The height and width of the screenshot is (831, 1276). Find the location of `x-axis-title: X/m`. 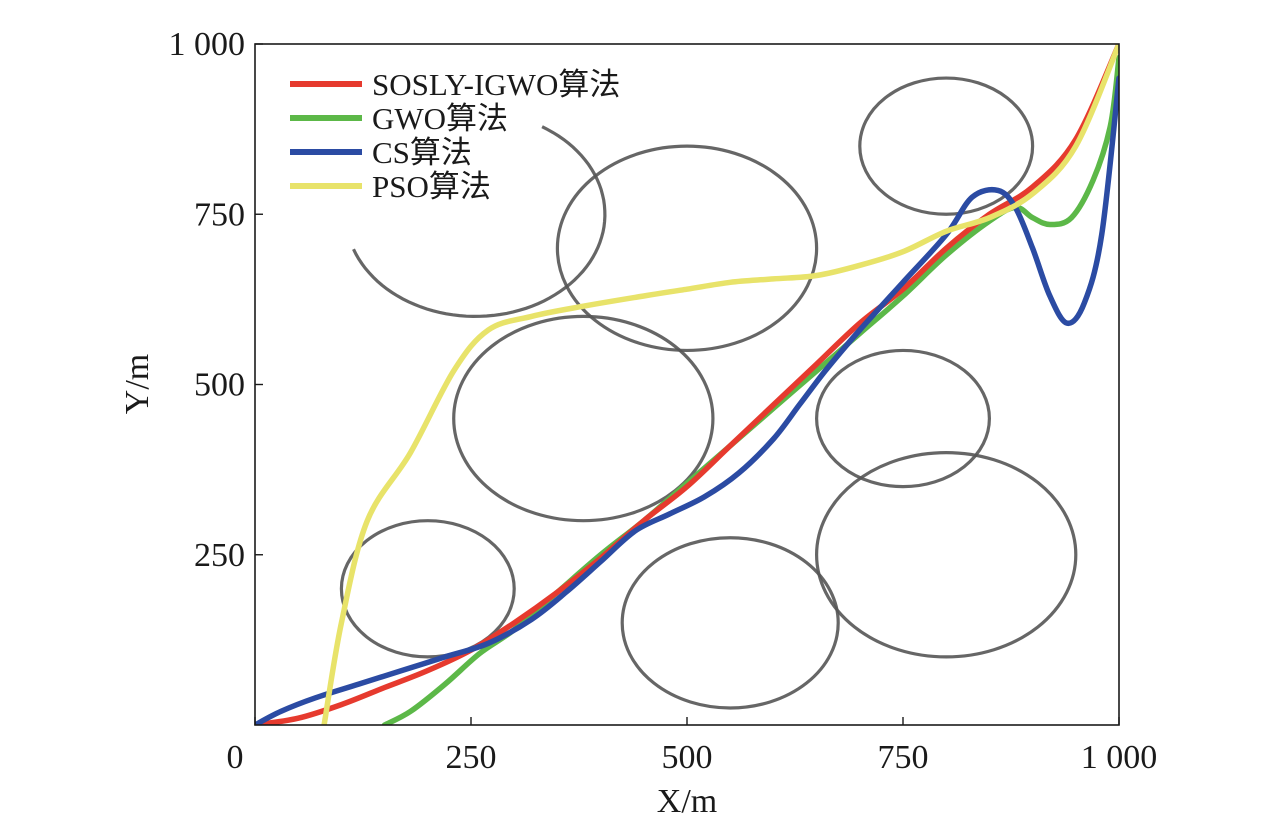

x-axis-title: X/m is located at coordinates (687, 801).